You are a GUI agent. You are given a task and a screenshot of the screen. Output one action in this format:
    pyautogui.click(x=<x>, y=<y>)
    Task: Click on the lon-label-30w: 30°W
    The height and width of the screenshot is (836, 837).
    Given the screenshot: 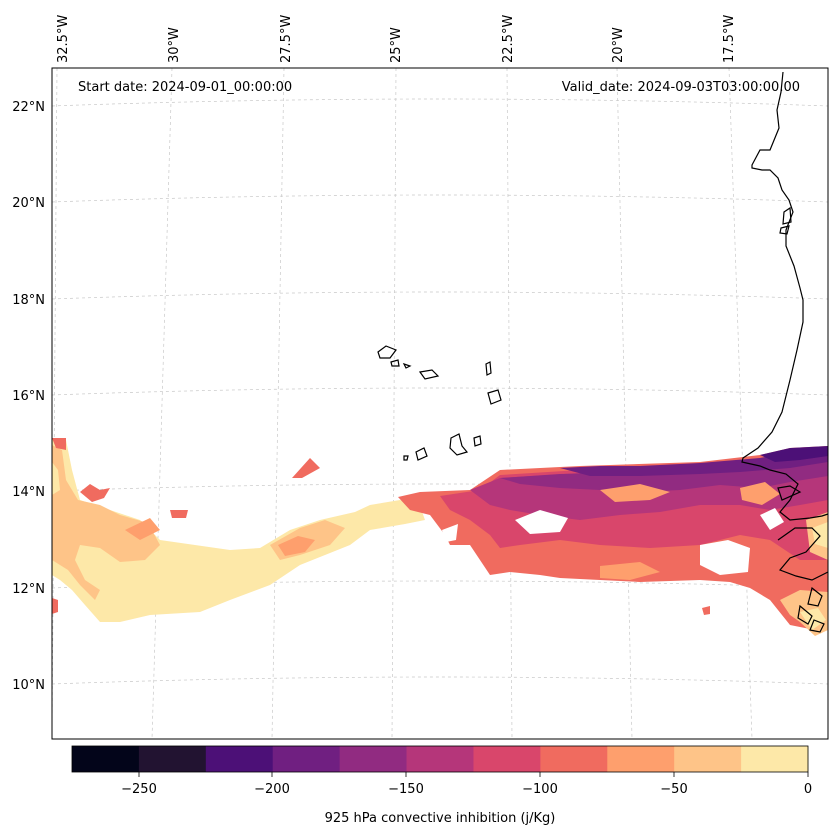 What is the action you would take?
    pyautogui.click(x=174, y=45)
    